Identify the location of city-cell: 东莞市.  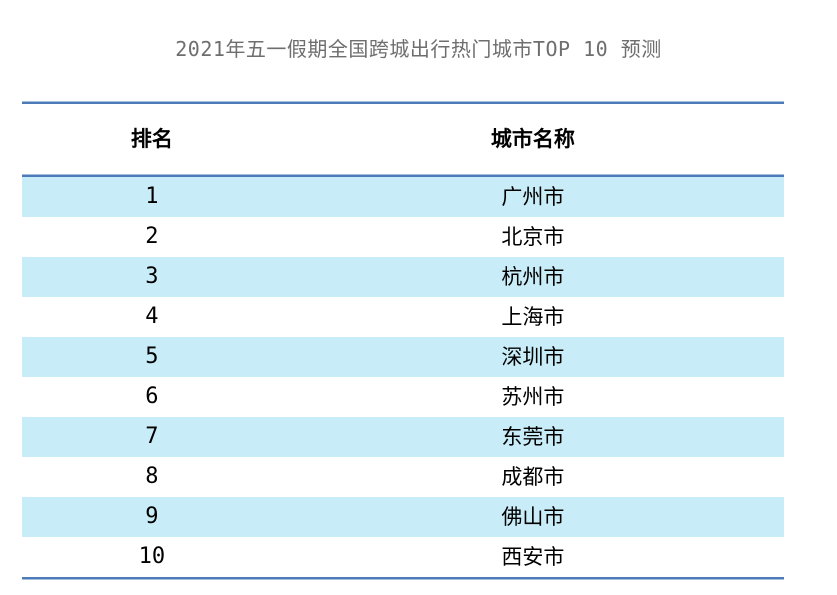
(533, 436).